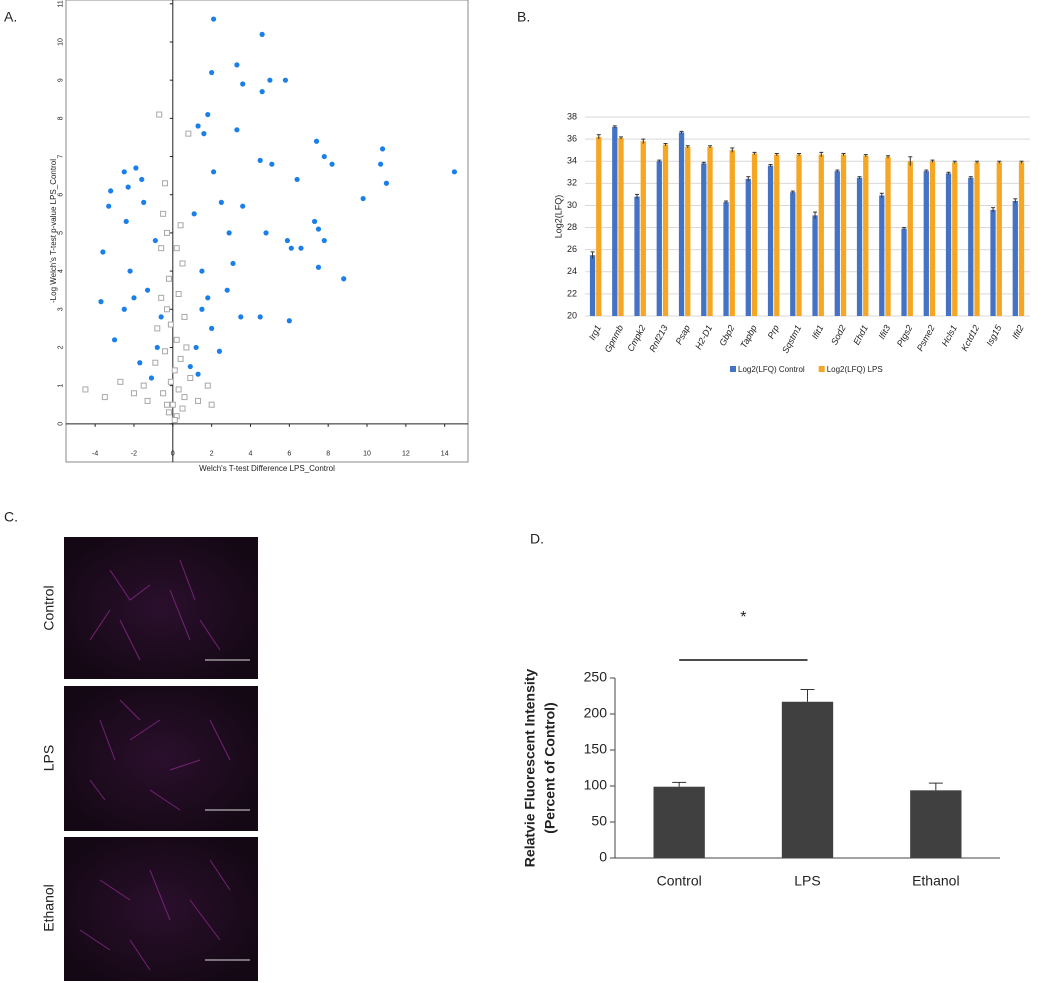 This screenshot has width=1050, height=983. I want to click on y-tick-label: 30, so click(572, 205).